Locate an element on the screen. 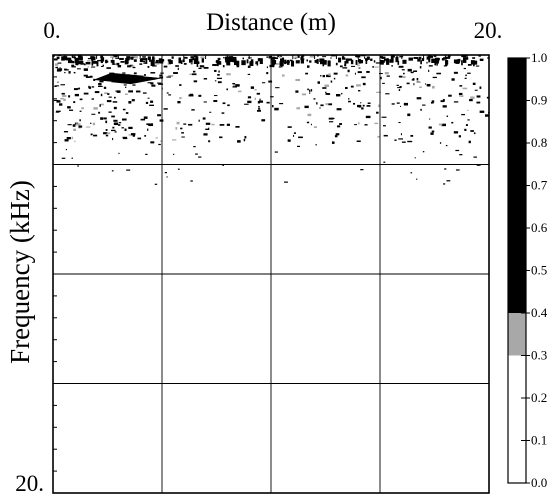  colorbar-band is located at coordinates (517, 419).